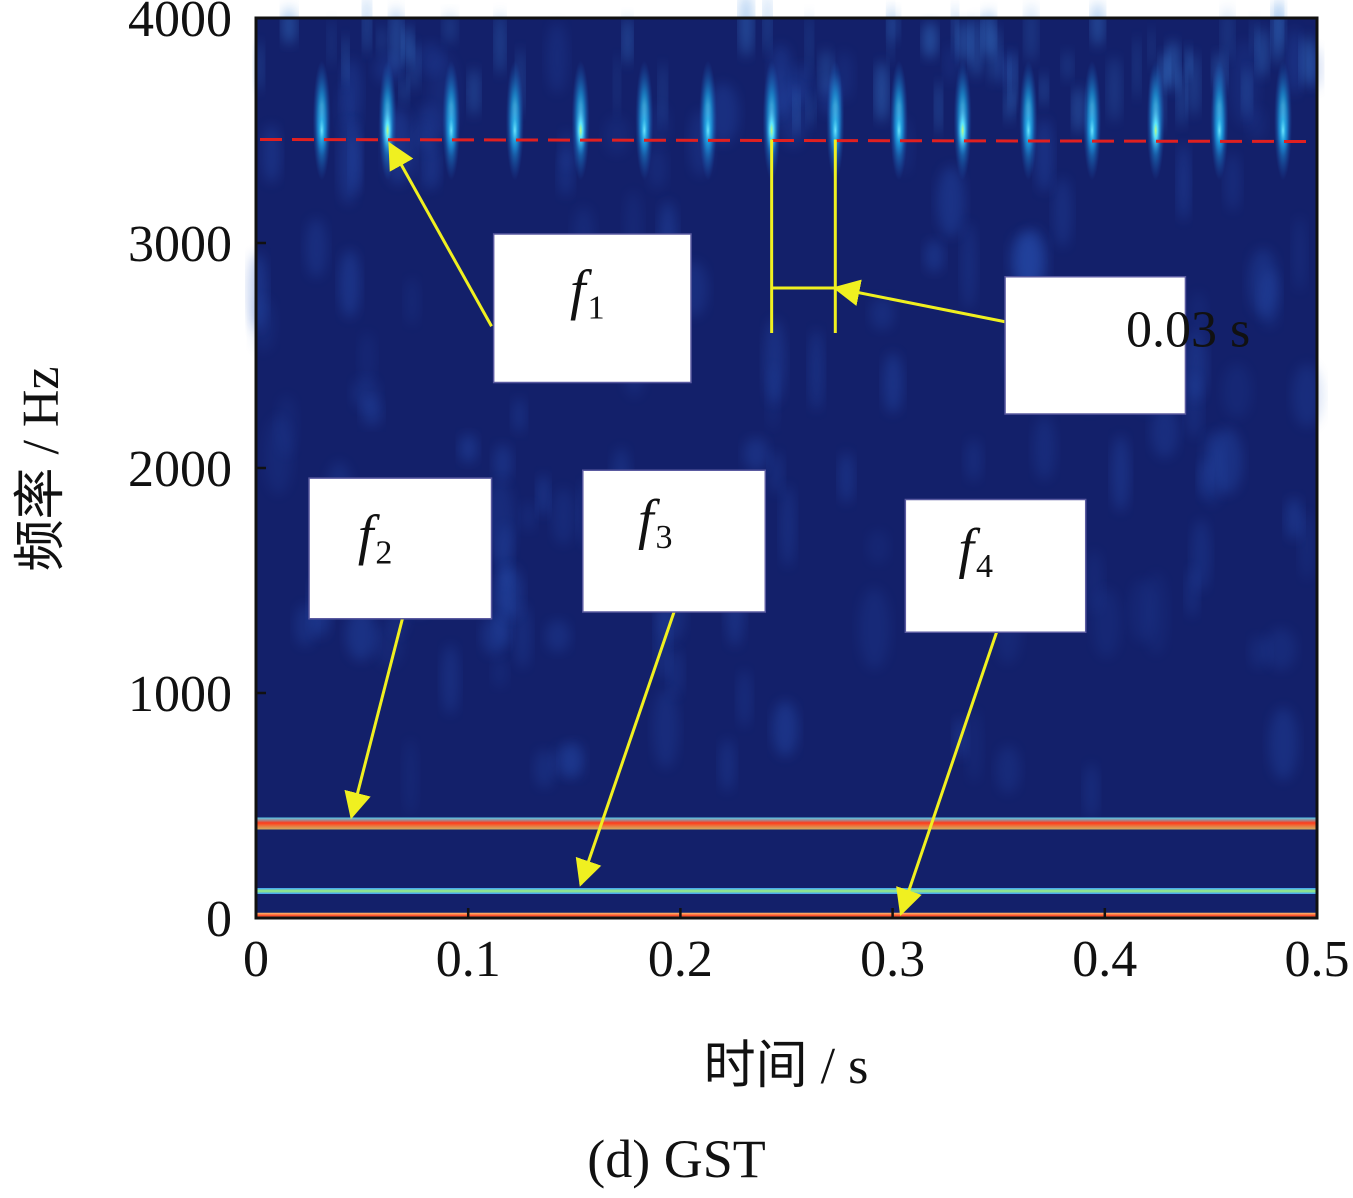  What do you see at coordinates (180, 694) in the screenshot?
I see `y-tick-label: 1000` at bounding box center [180, 694].